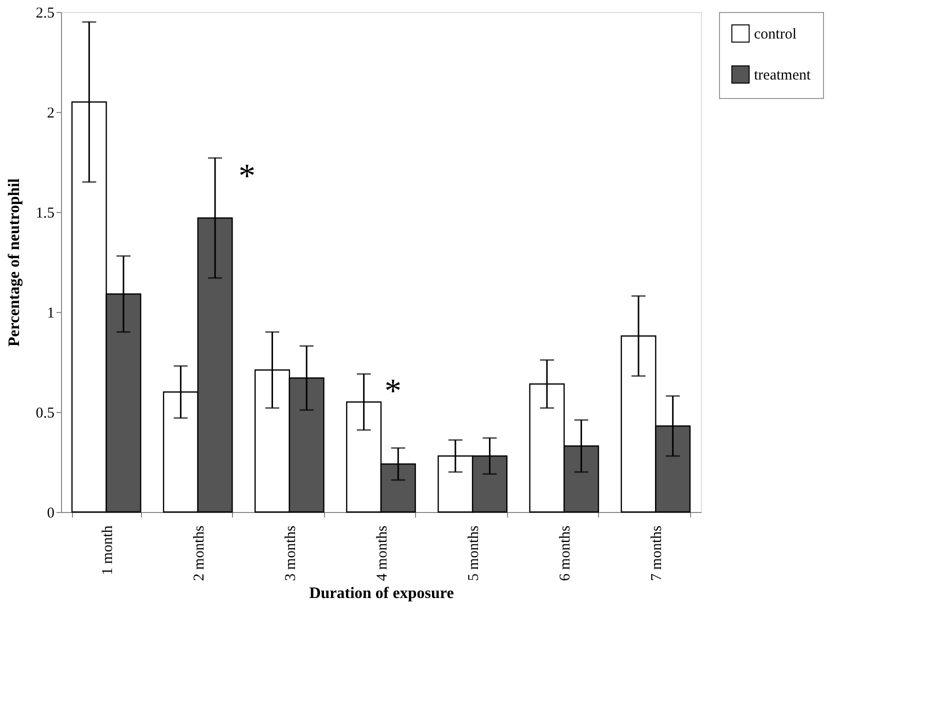 This screenshot has height=709, width=937. Describe the element at coordinates (382, 553) in the screenshot. I see `x-tick-label: 4 months` at that location.